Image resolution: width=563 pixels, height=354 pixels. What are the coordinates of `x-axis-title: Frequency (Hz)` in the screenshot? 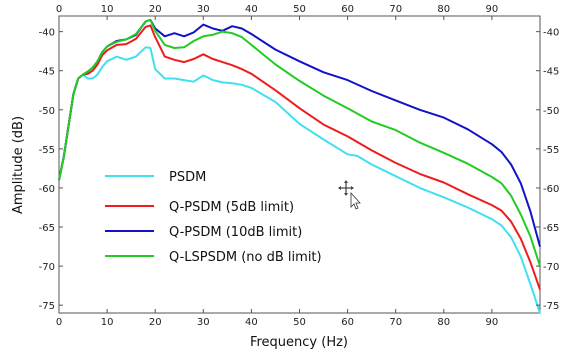 It's located at (299, 342).